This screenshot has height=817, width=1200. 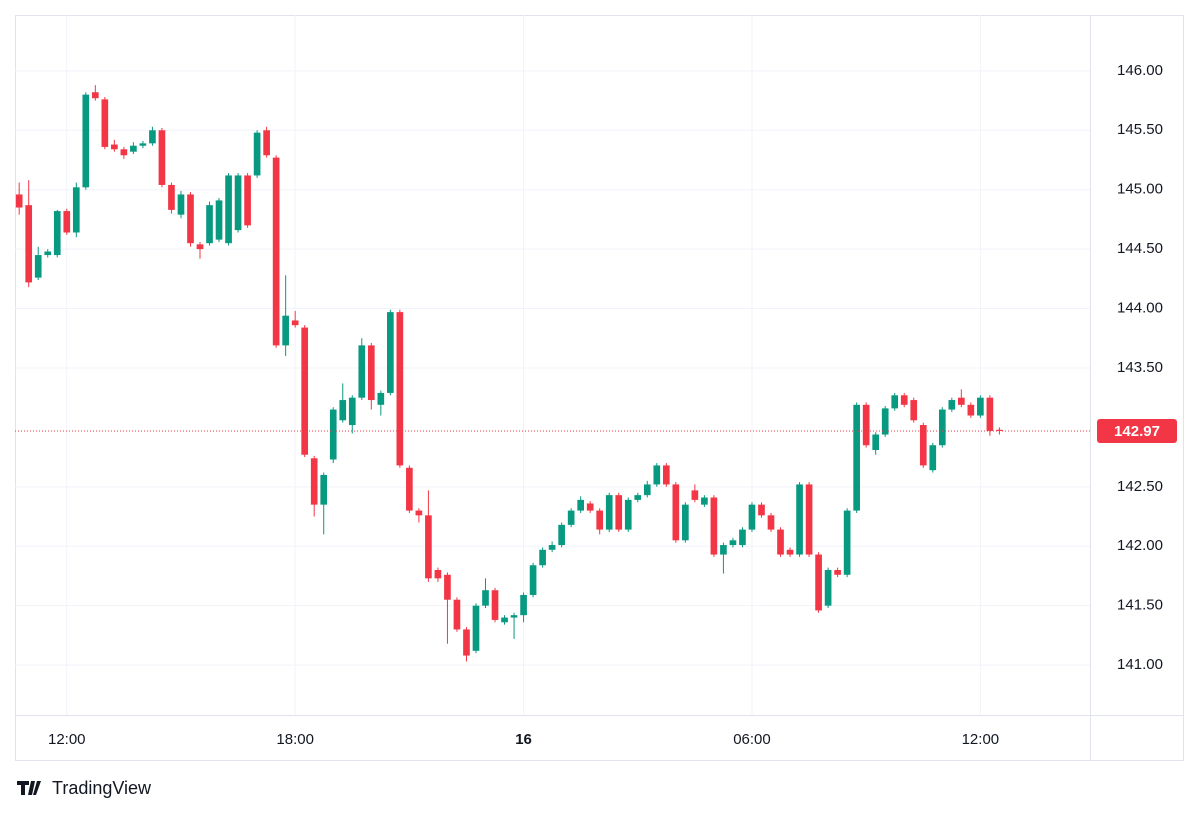 What do you see at coordinates (1140, 308) in the screenshot?
I see `y-tick-label: 144.00` at bounding box center [1140, 308].